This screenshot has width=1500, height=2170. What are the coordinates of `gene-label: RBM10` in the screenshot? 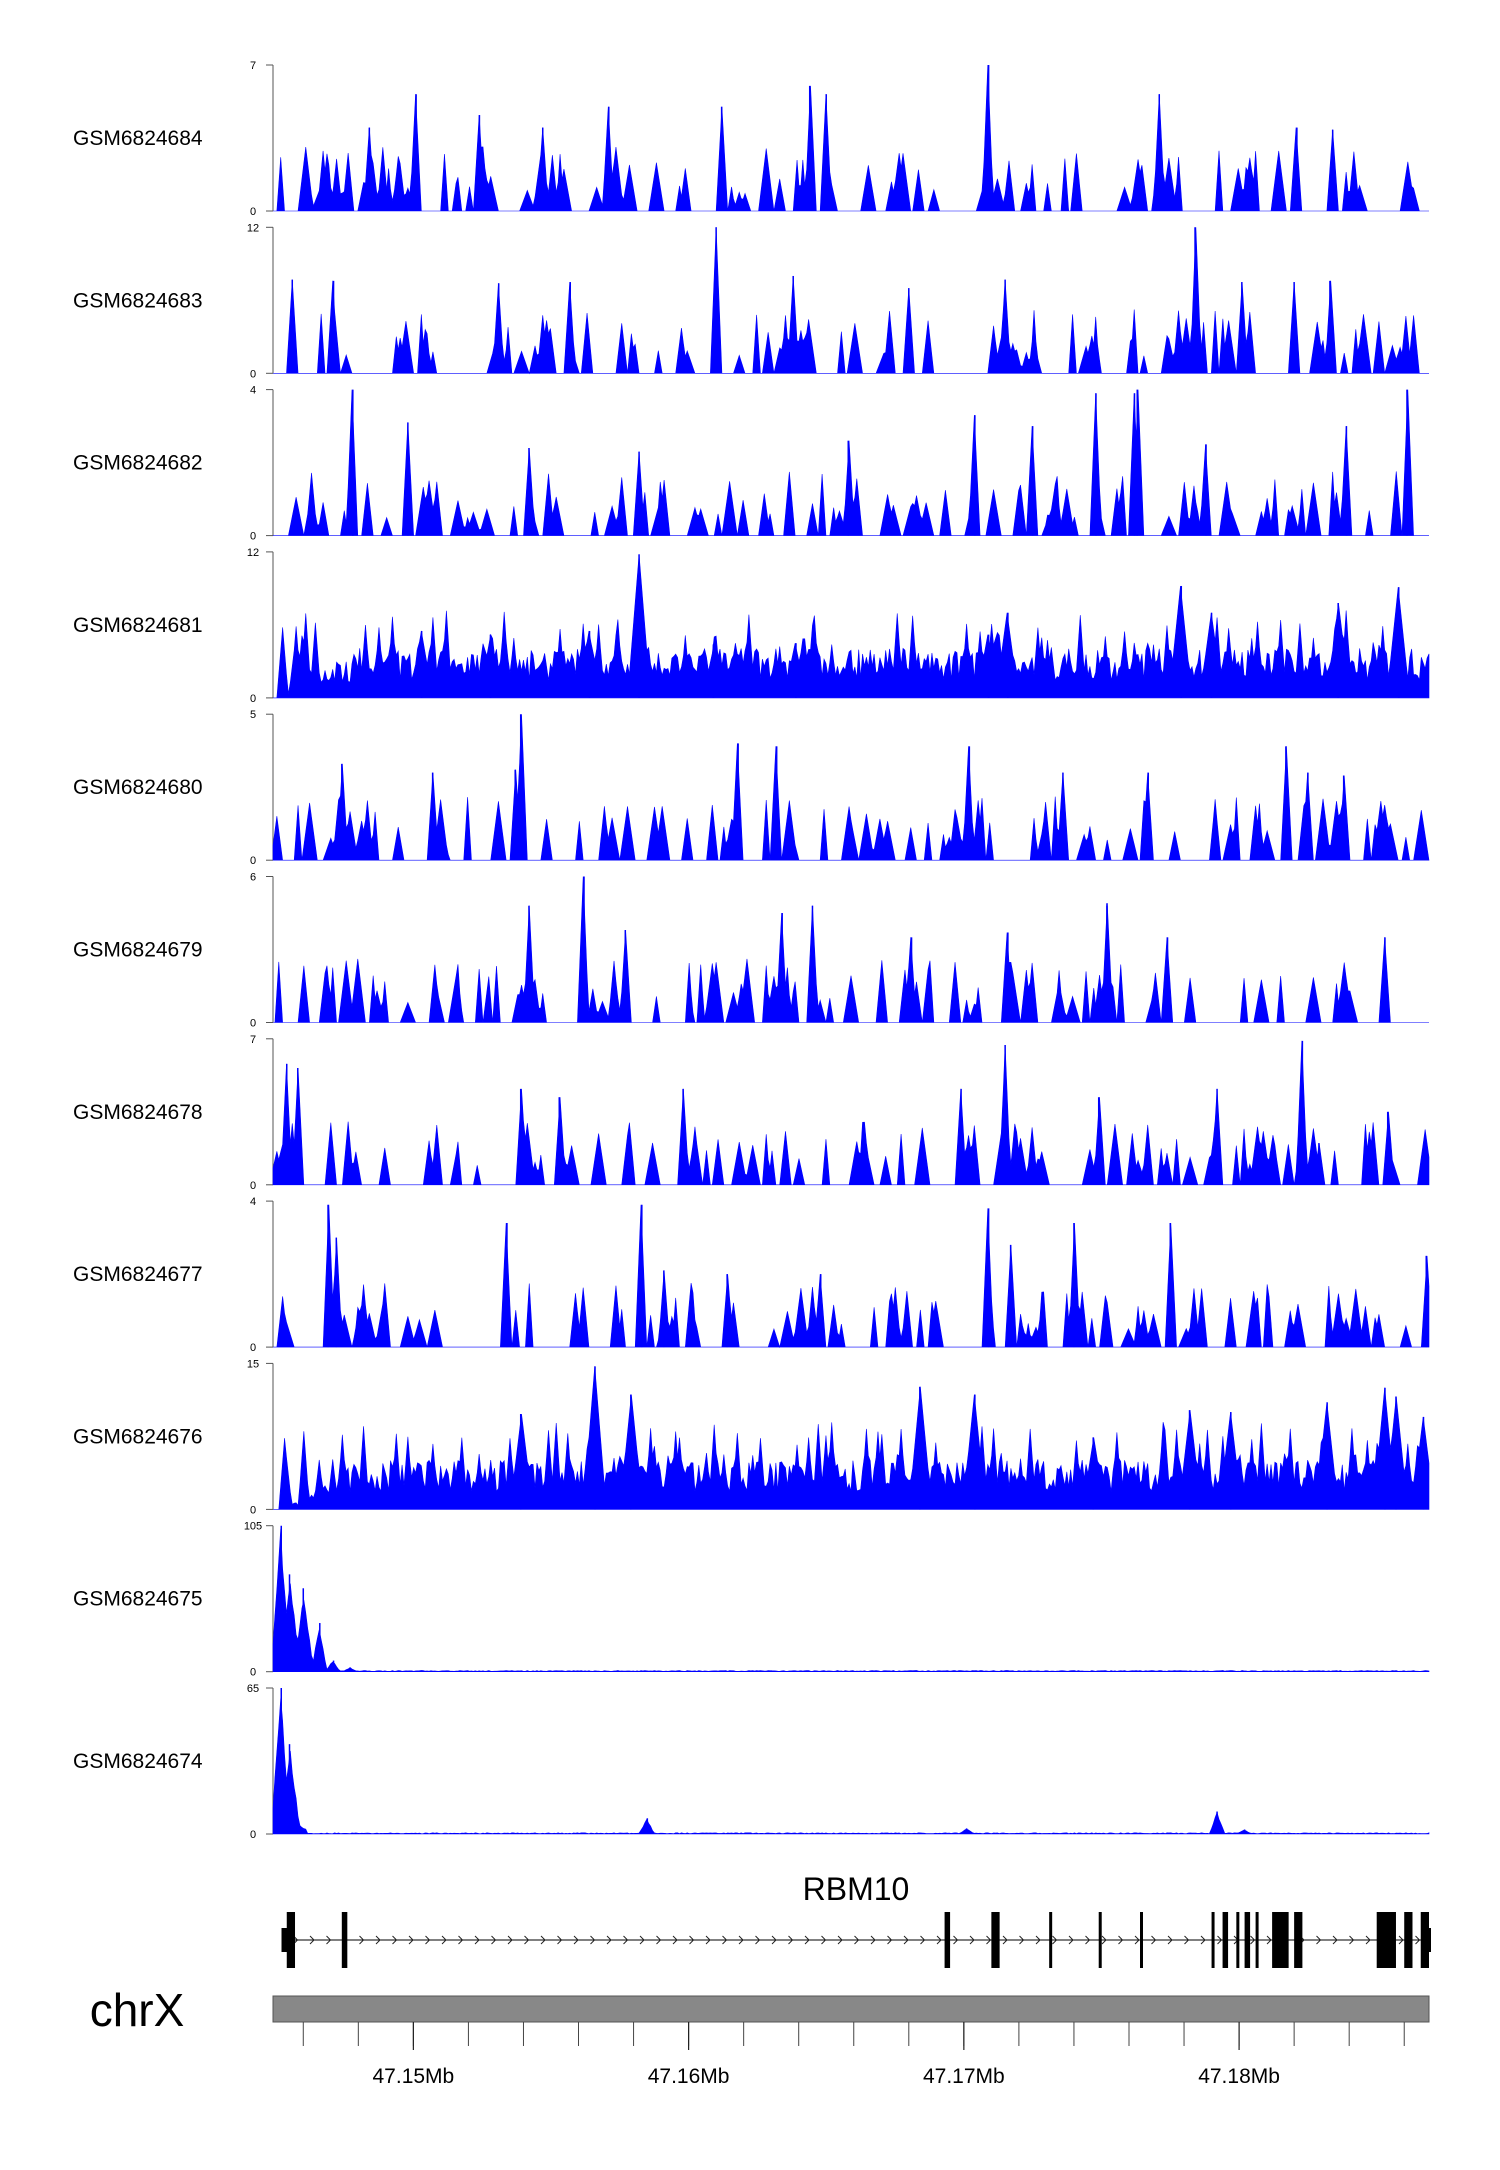 It's located at (856, 1889).